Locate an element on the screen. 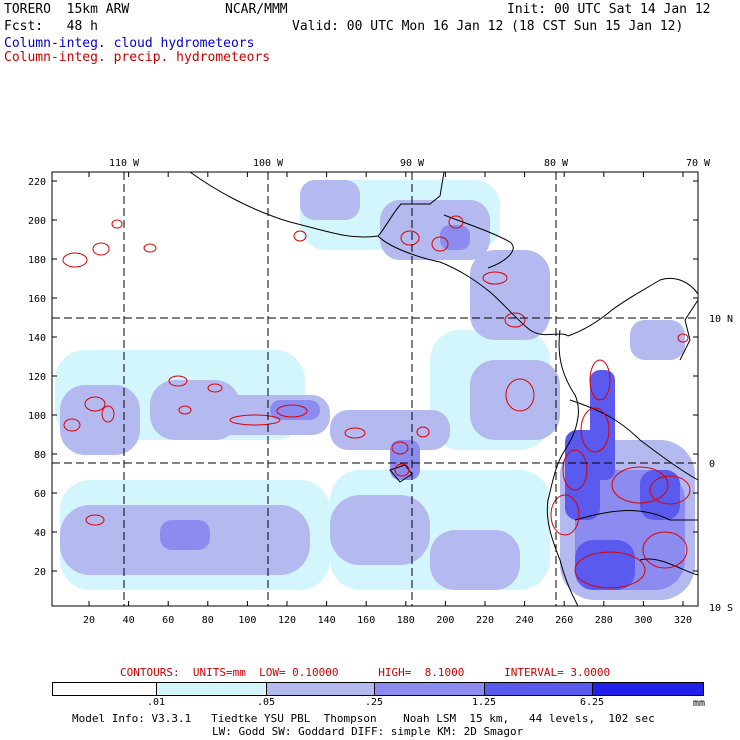 The height and width of the screenshot is (740, 740). x-tick-label: 240 is located at coordinates (525, 620).